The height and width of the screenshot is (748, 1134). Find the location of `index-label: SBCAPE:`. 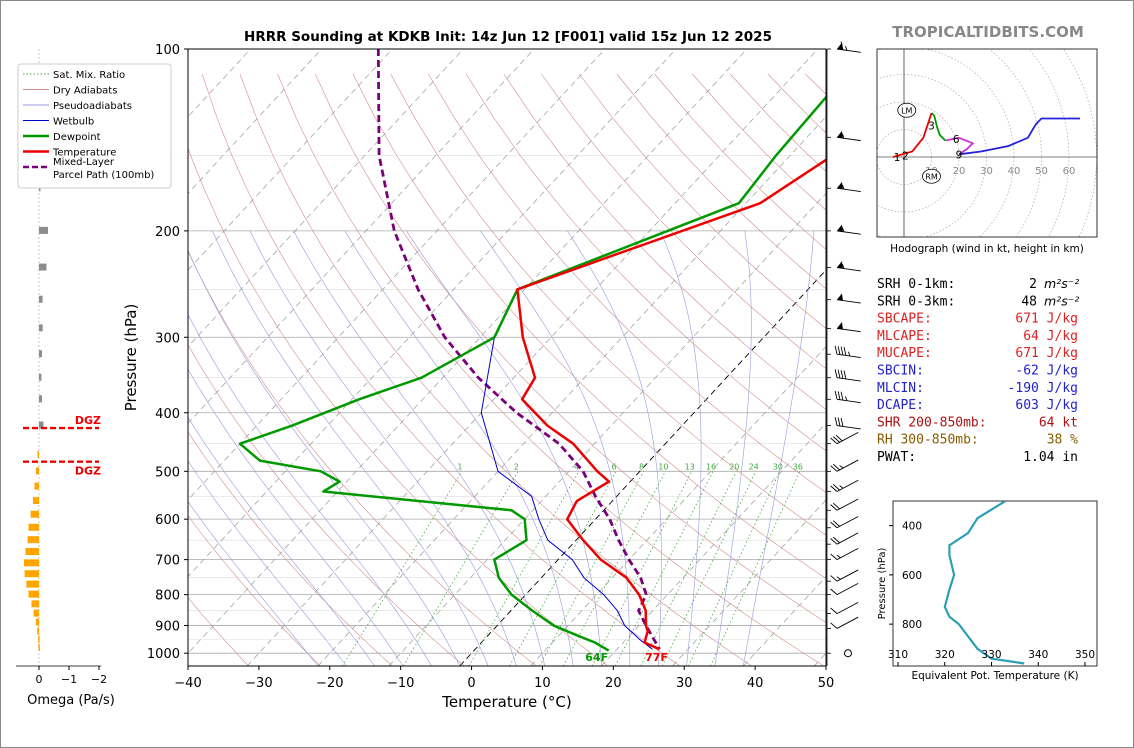

index-label: SBCAPE: is located at coordinates (904, 319).